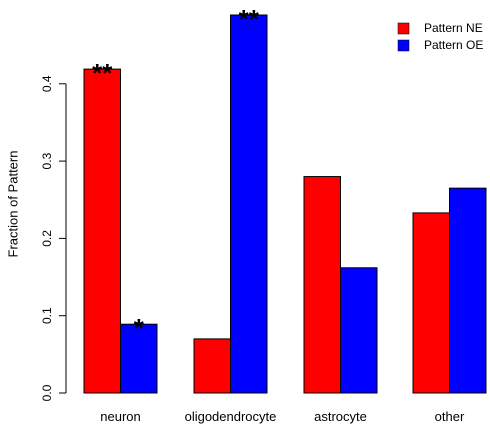 This screenshot has height=428, width=490. Describe the element at coordinates (47, 83) in the screenshot. I see `y-tick-label: 0.4` at that location.